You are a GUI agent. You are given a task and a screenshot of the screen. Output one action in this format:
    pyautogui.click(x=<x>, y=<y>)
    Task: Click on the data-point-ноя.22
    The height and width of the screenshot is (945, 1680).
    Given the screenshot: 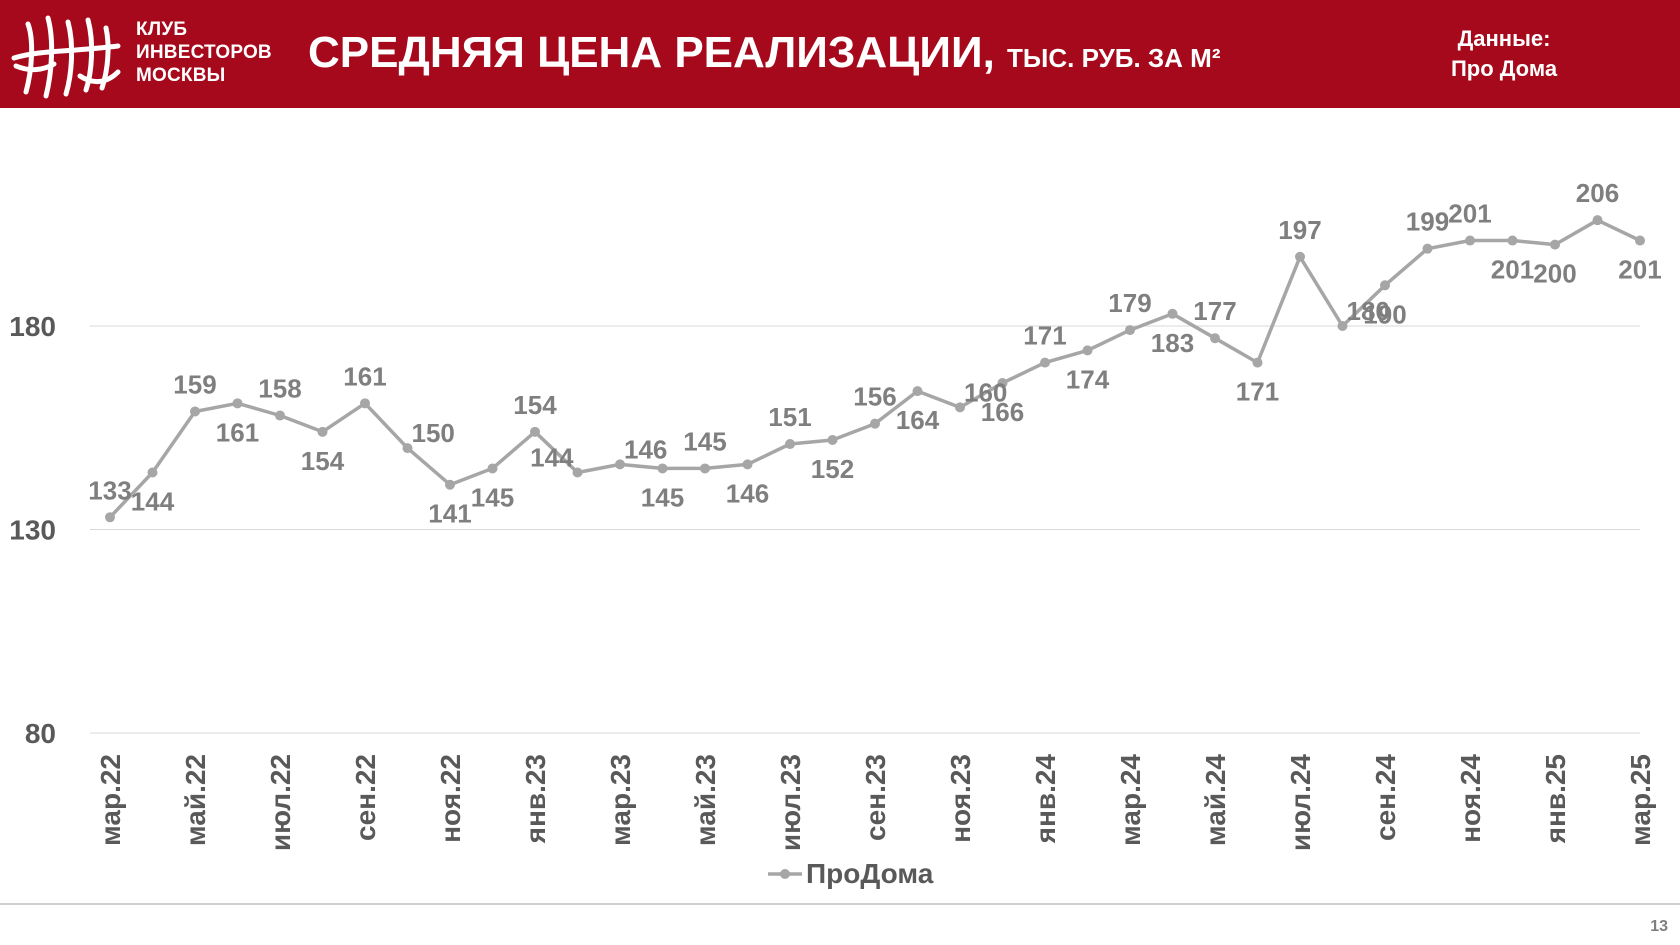 What is the action you would take?
    pyautogui.click(x=450, y=484)
    